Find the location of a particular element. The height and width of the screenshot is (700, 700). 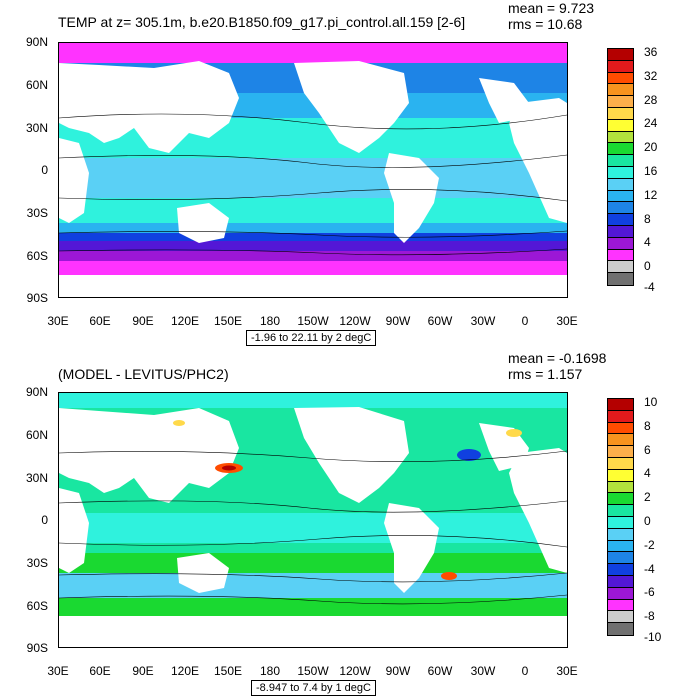

land-australia is located at coordinates (203, 223).